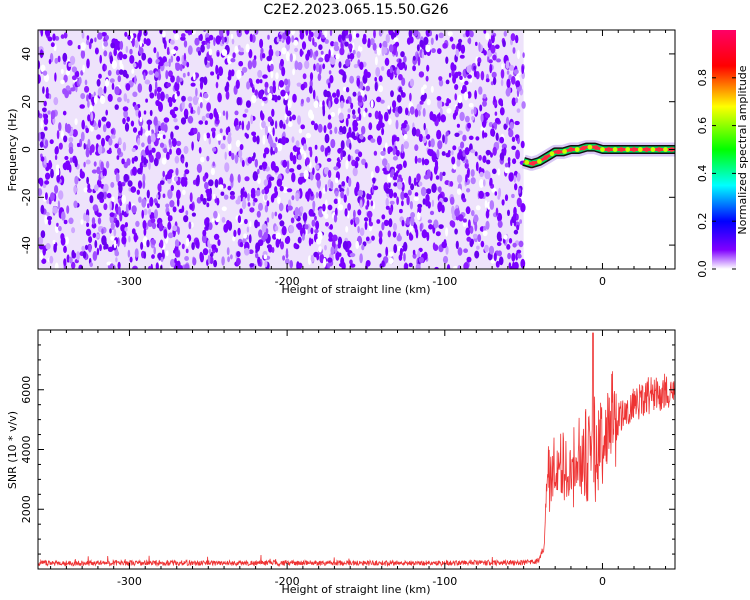 The width and height of the screenshot is (750, 600). I want to click on spectrogram-x-axis-label: Height of straight line (km), so click(355, 289).